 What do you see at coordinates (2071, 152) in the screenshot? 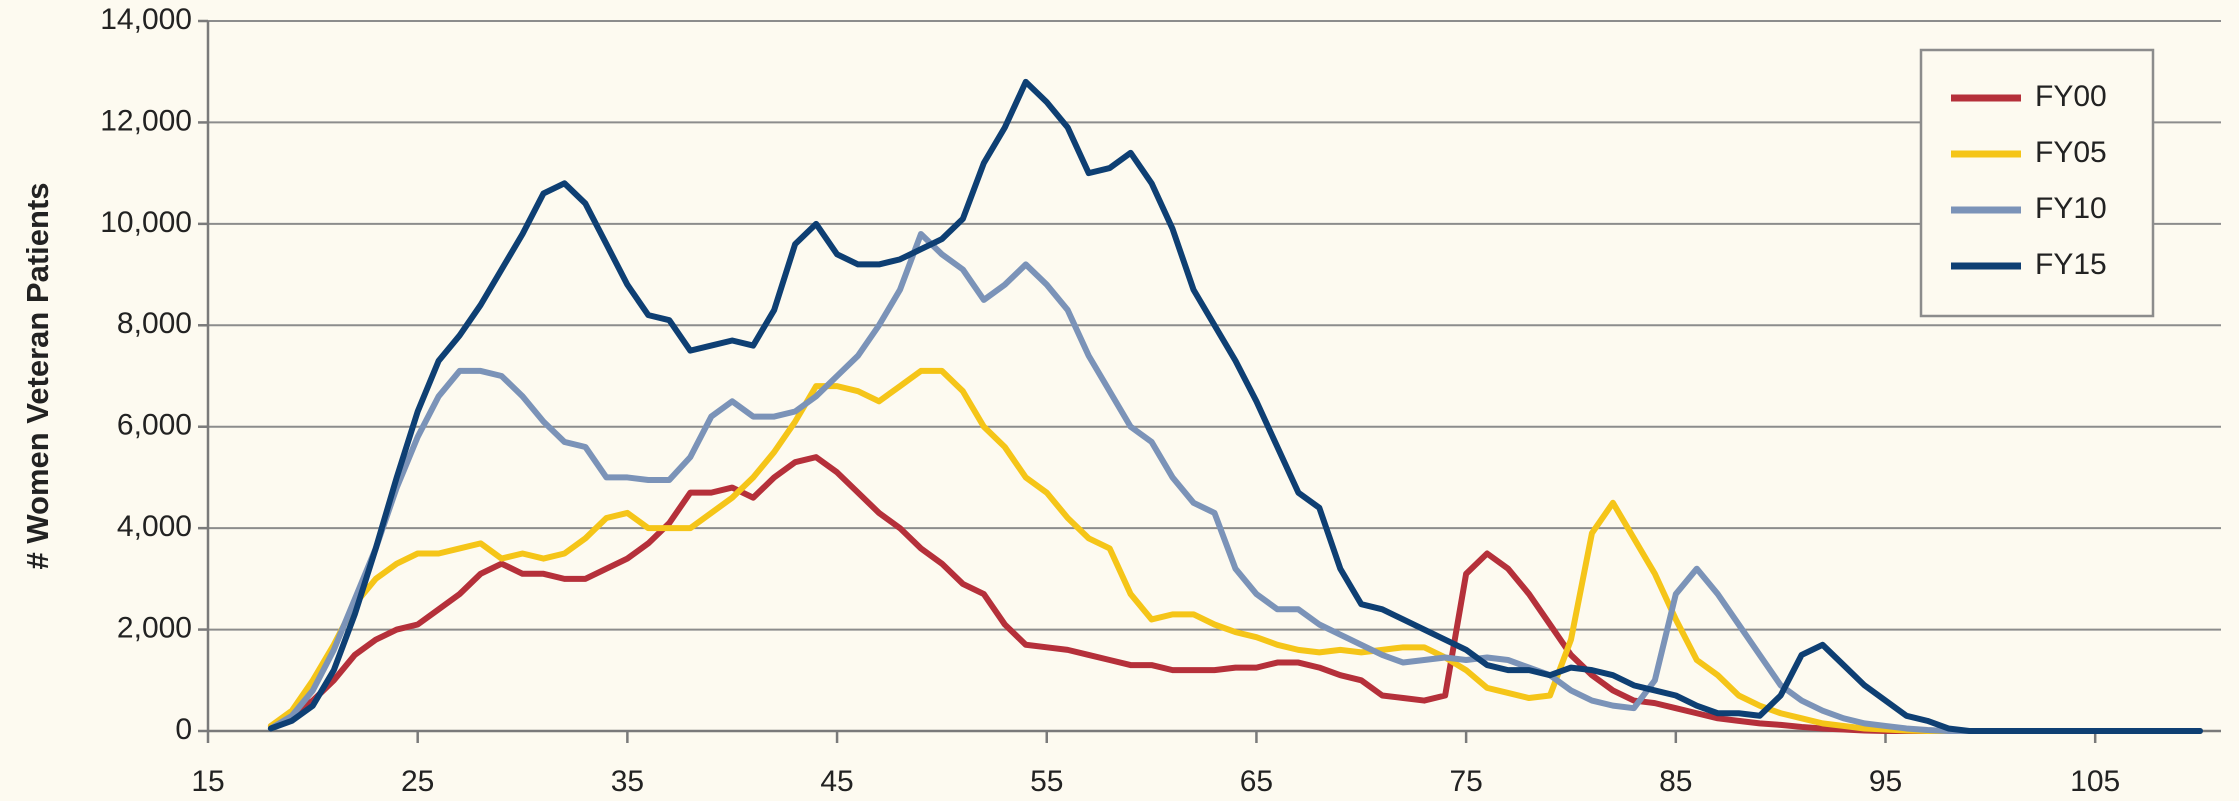
I see `legend-label: FY05` at bounding box center [2071, 152].